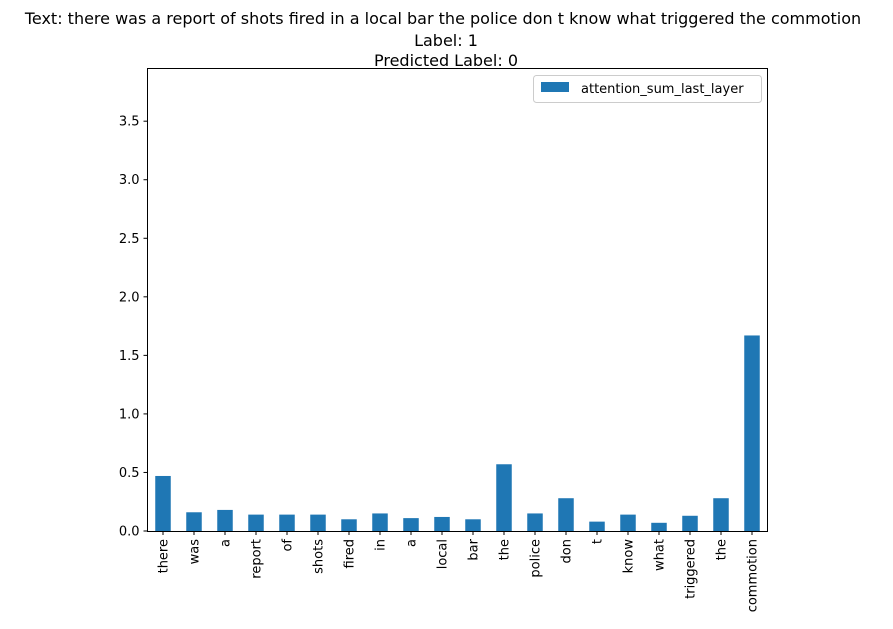  Describe the element at coordinates (133, 327) in the screenshot. I see `y-axis: 0.0 0.5 1.0 1.5 2.0 2.5 3.0 3.5` at that location.